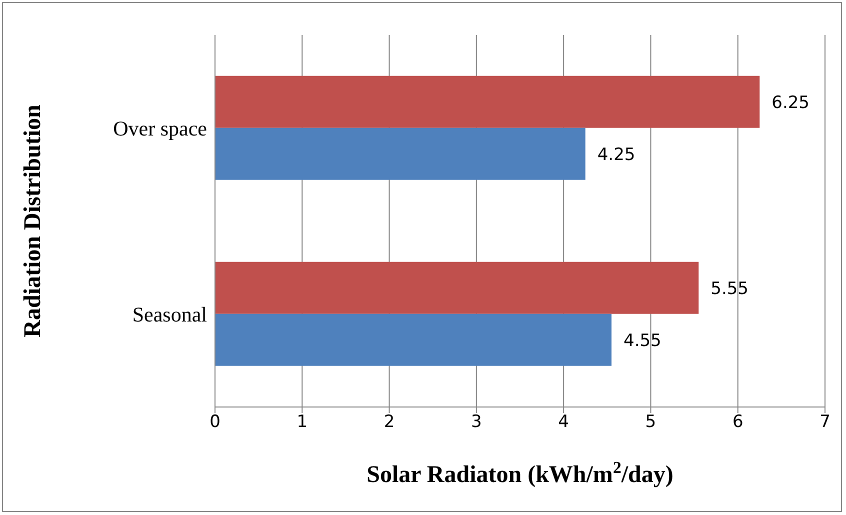 This screenshot has width=846, height=515. Describe the element at coordinates (616, 154) in the screenshot. I see `data-label: 4.25` at that location.